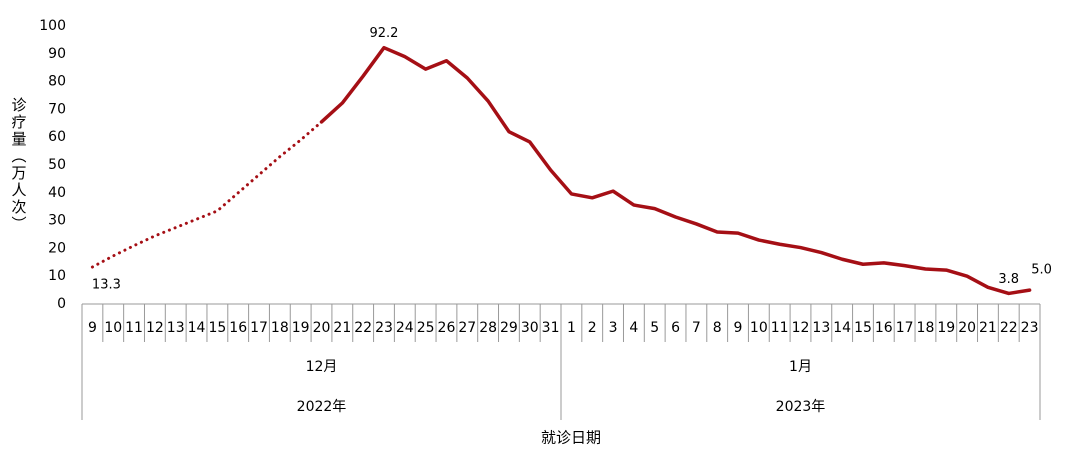  I want to click on y-tick-label: 70, so click(57, 109).